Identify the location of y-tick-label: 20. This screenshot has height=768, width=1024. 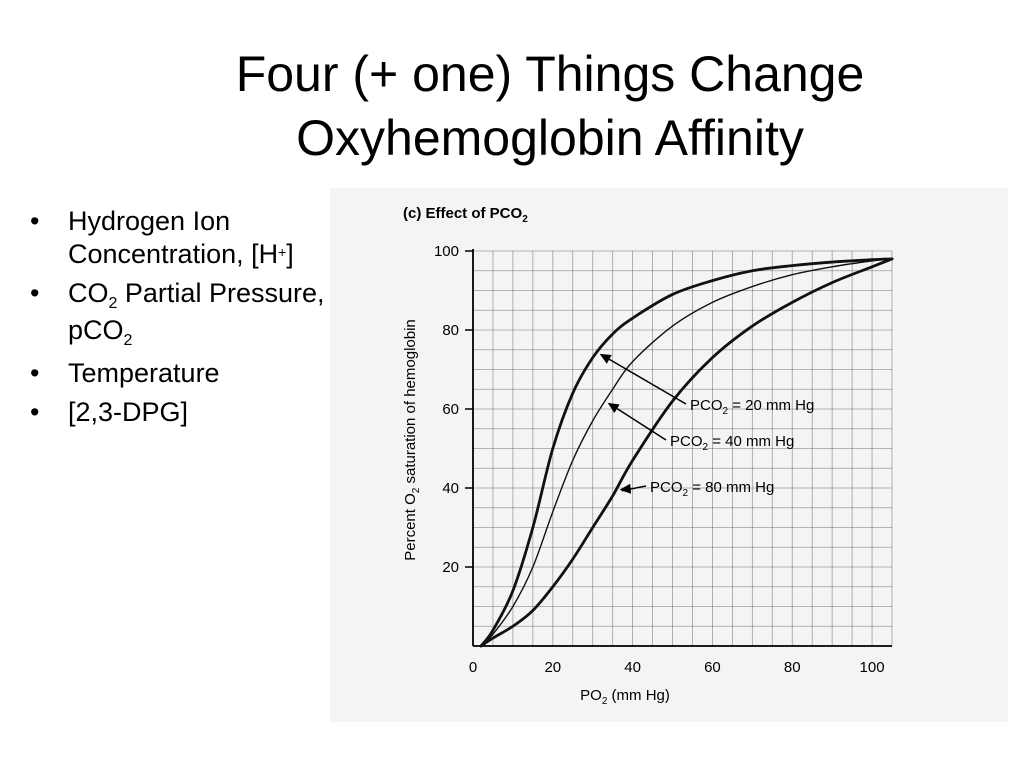
(450, 567).